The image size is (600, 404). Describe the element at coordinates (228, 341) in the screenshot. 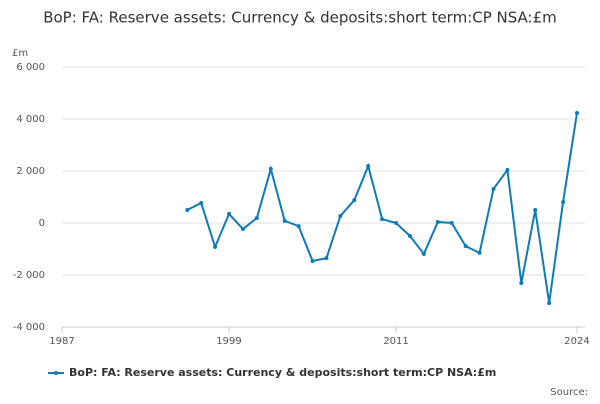

I see `x-tick-label: 1999` at that location.